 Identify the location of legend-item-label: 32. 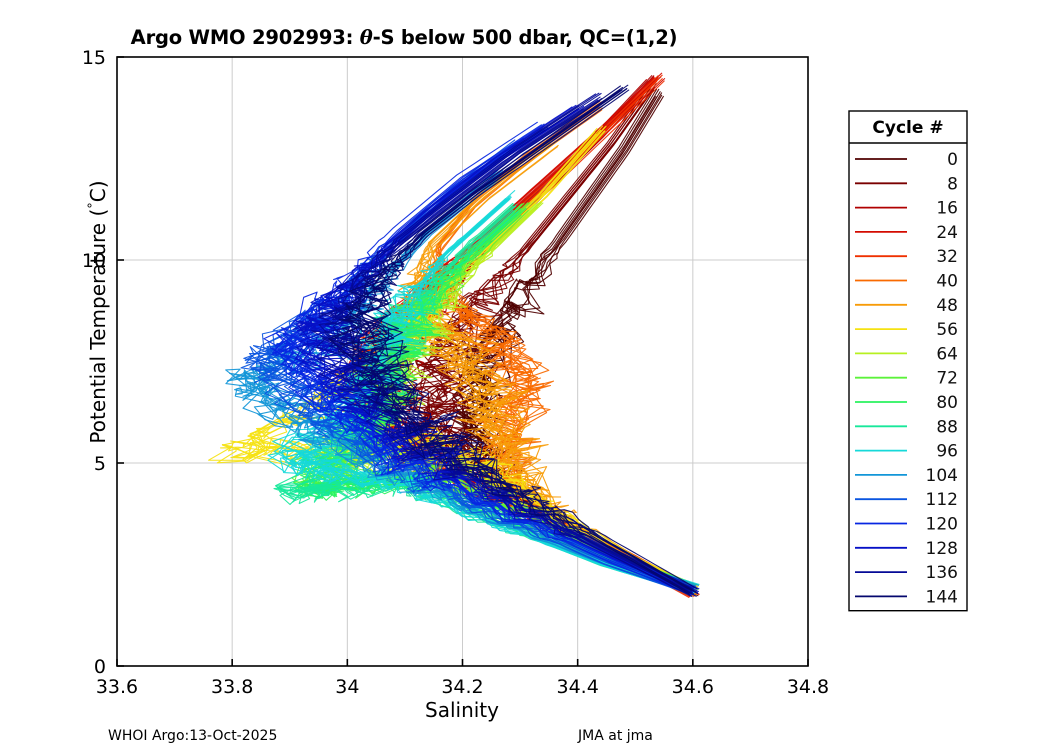
(947, 257).